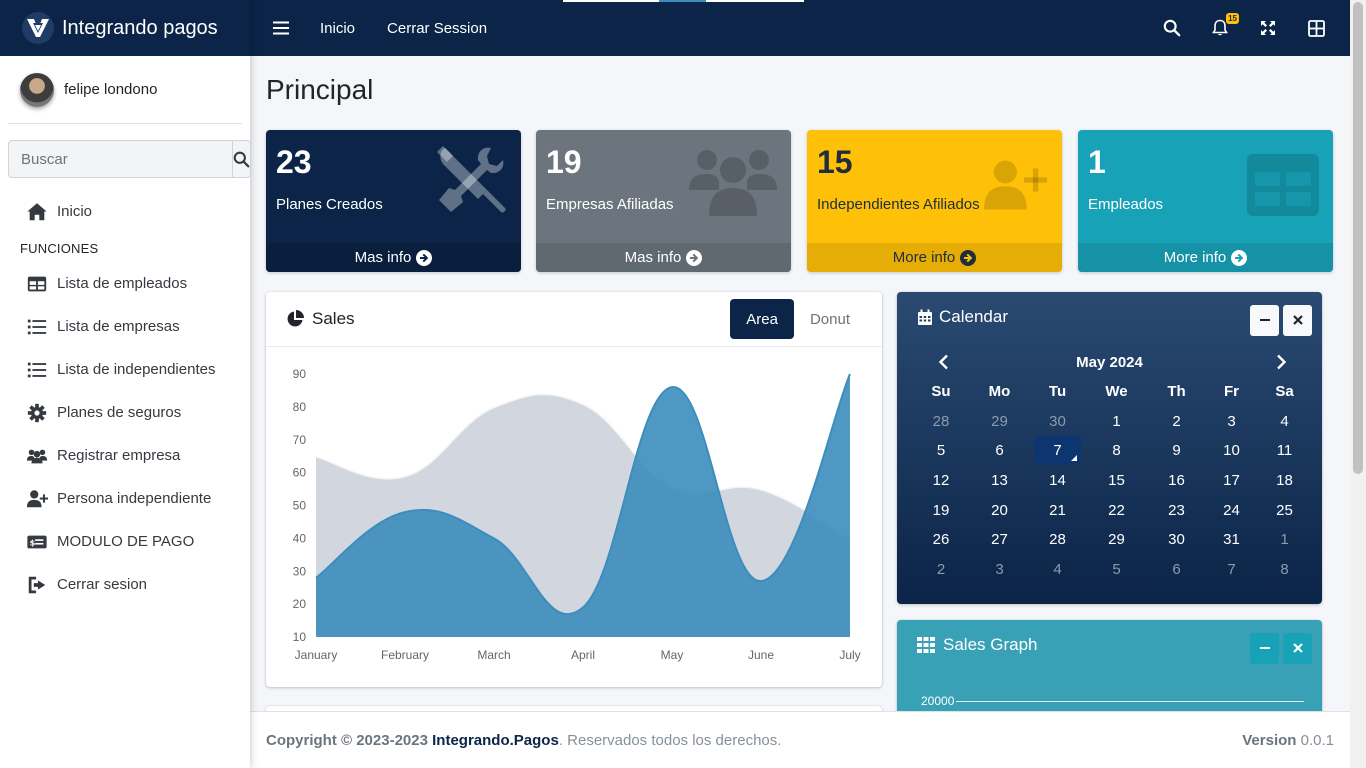 The image size is (1366, 768). I want to click on sidebar-item-label: Cerrar sesion, so click(102, 584).